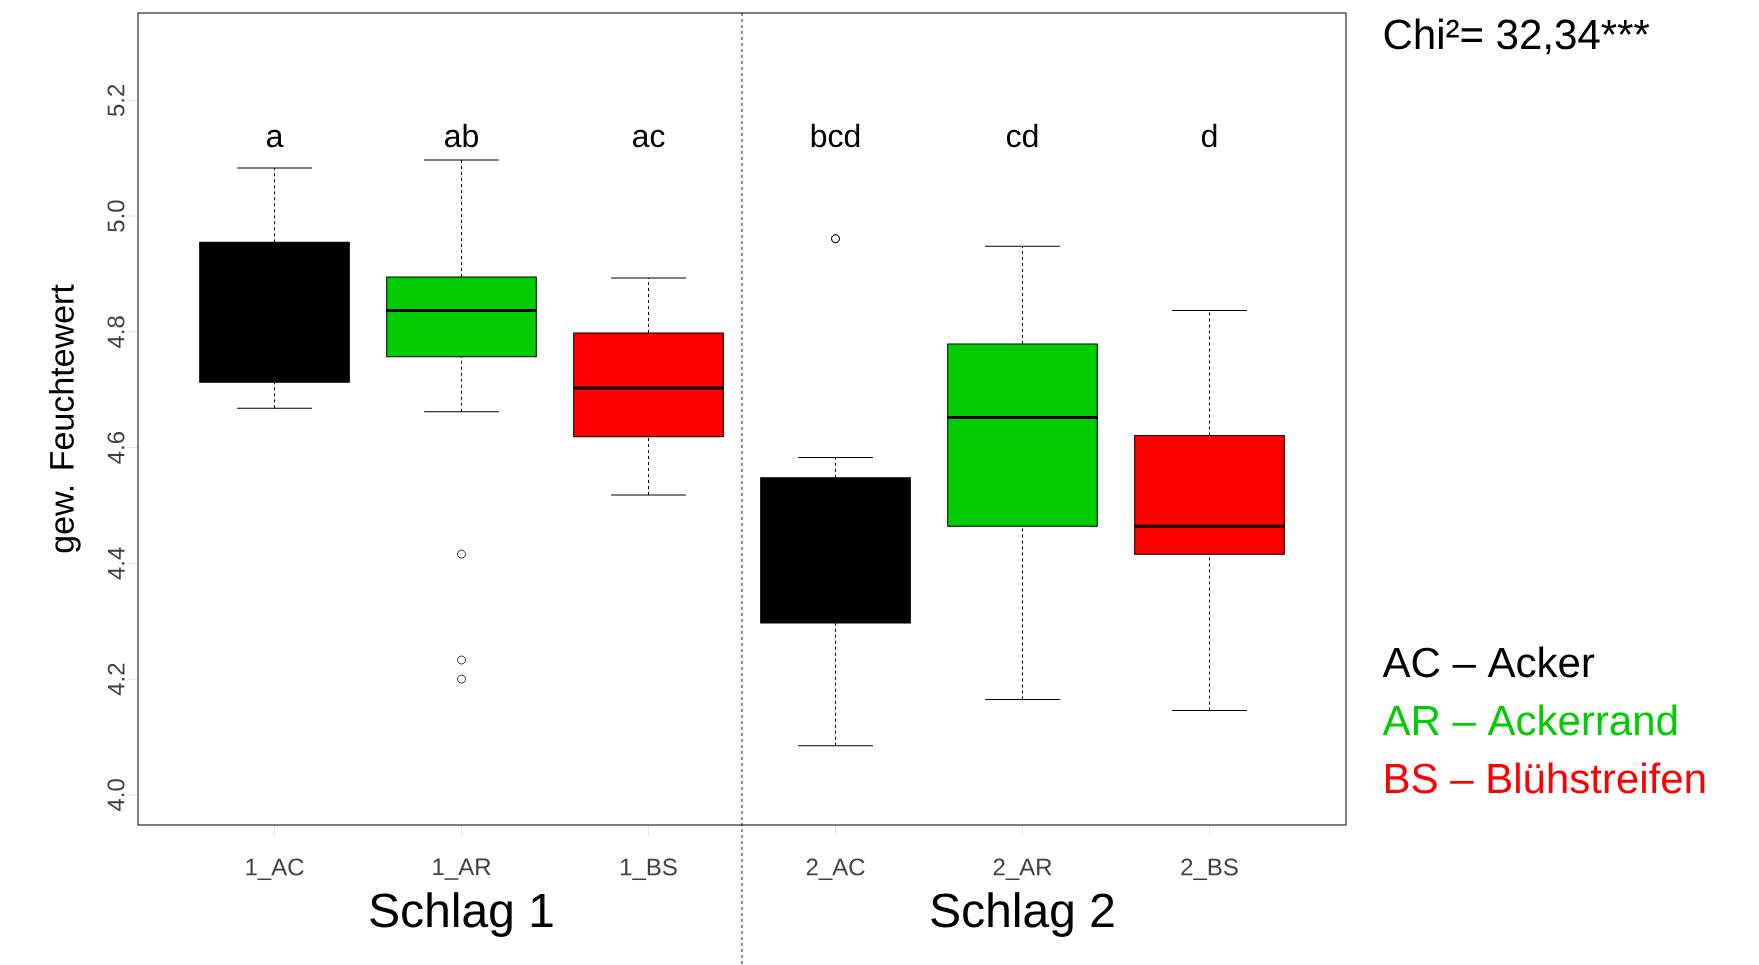 The height and width of the screenshot is (965, 1759). Describe the element at coordinates (116, 216) in the screenshot. I see `y-tick-label: 5.0` at that location.